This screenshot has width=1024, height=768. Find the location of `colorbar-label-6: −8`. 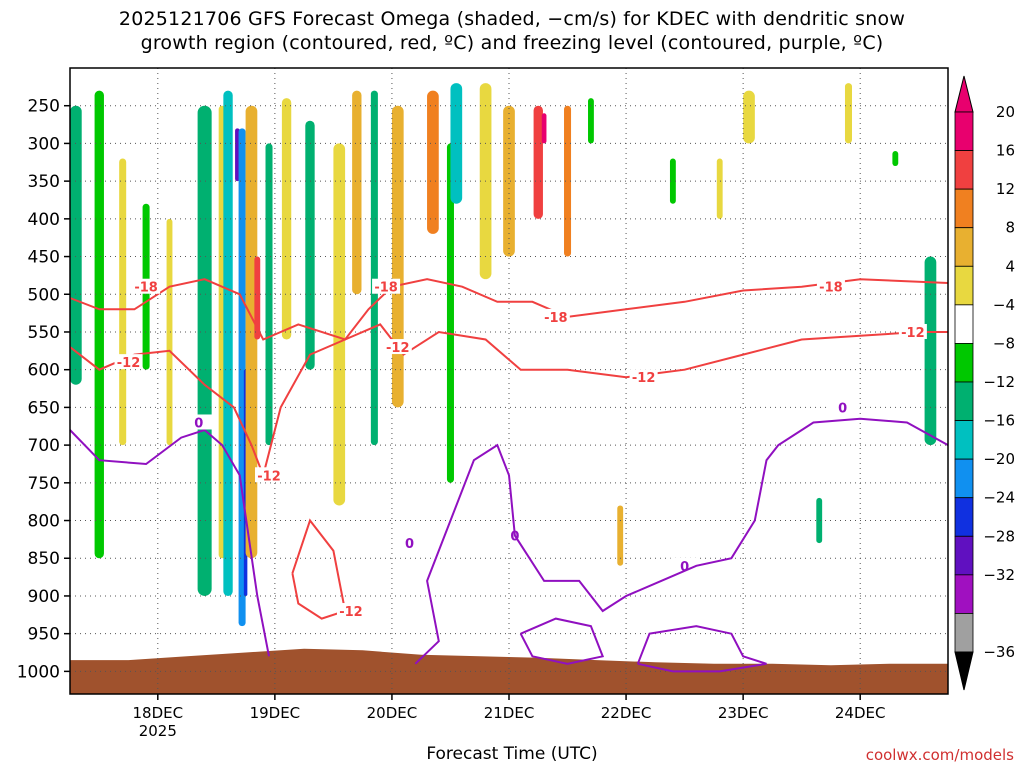

colorbar-label-6: −8 is located at coordinates (1004, 343).